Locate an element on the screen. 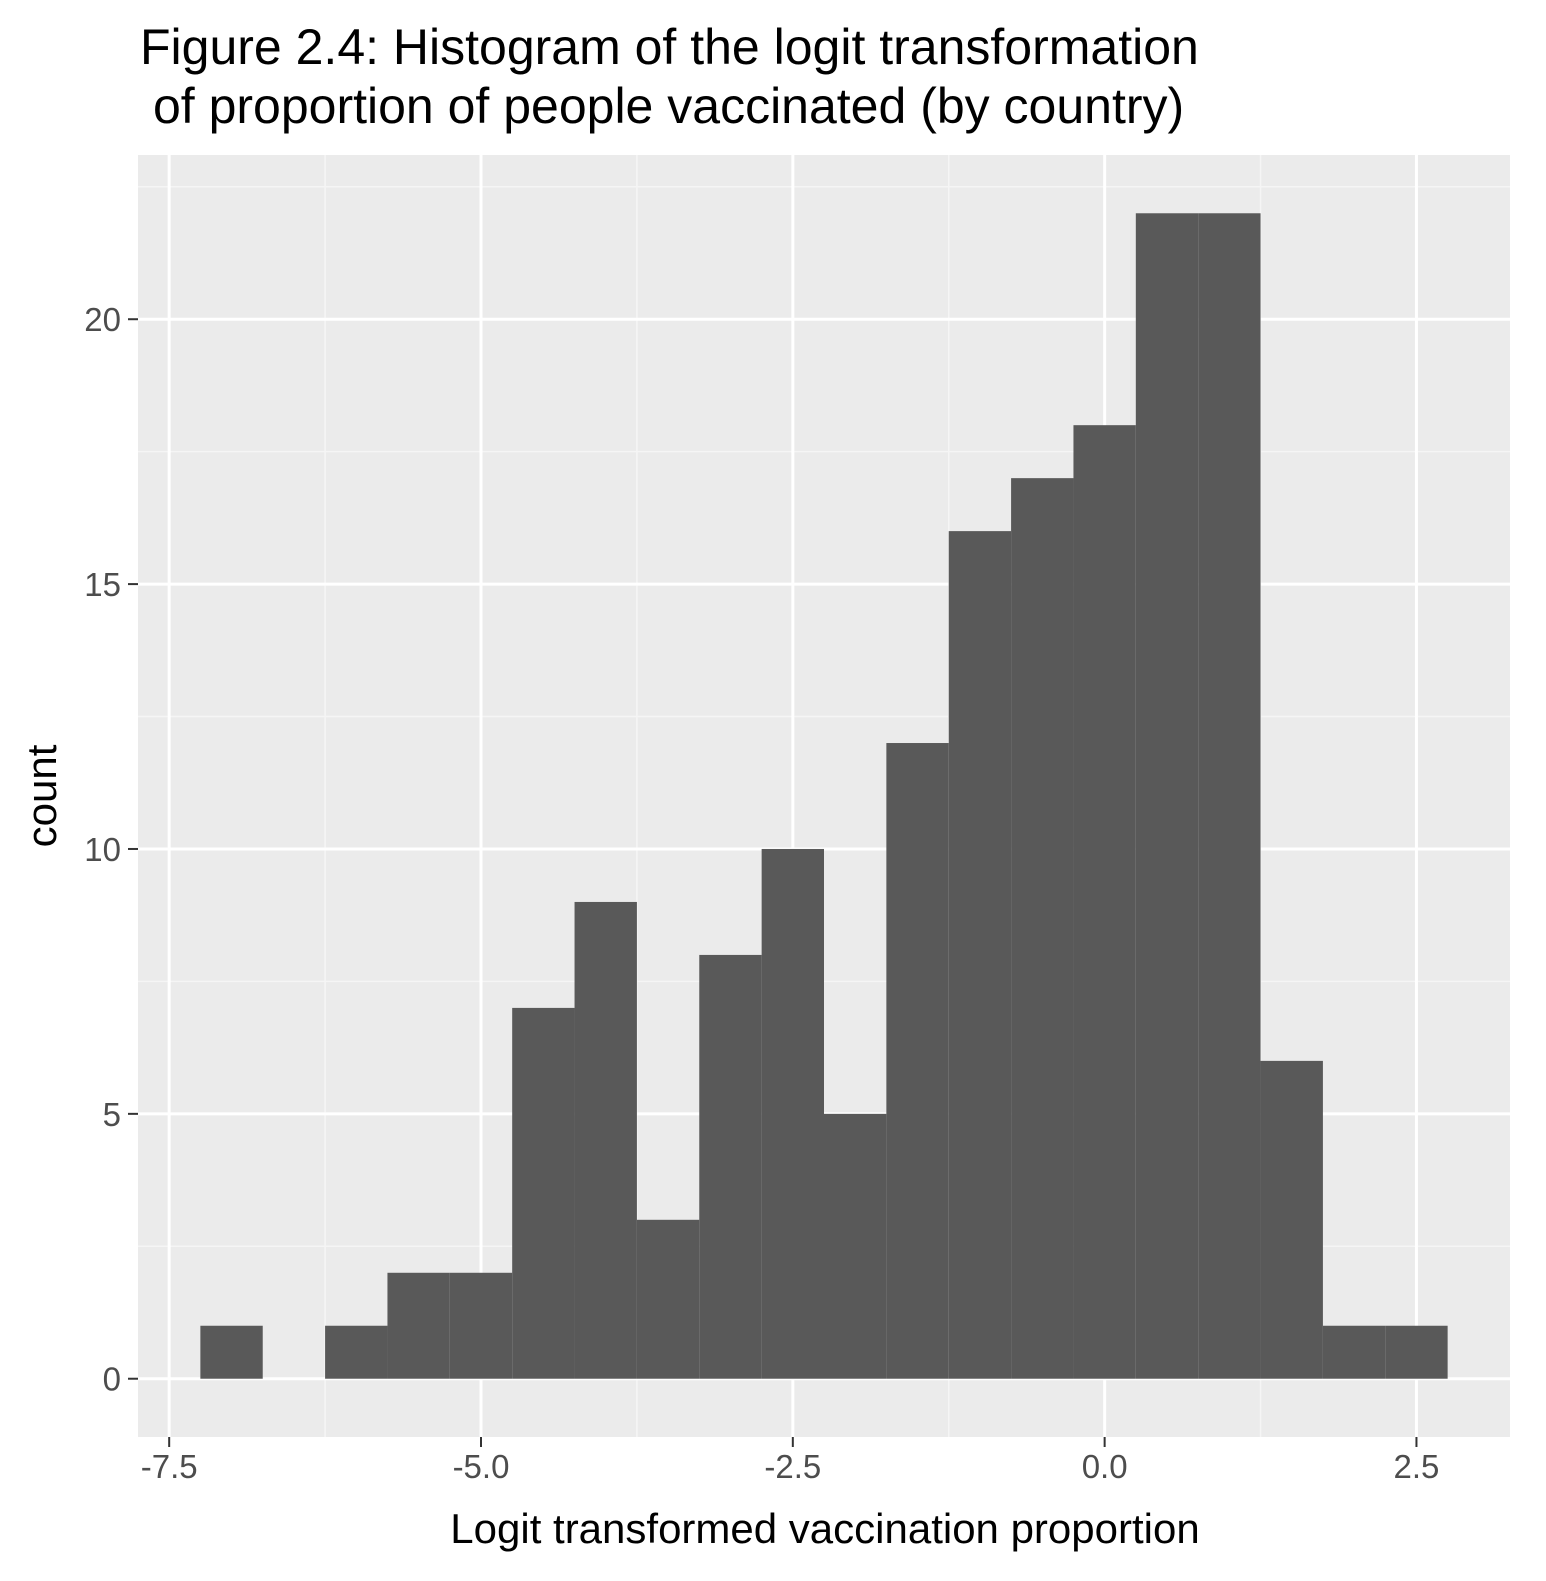 The height and width of the screenshot is (1581, 1546). y-tick-label: 10 is located at coordinates (102, 849).